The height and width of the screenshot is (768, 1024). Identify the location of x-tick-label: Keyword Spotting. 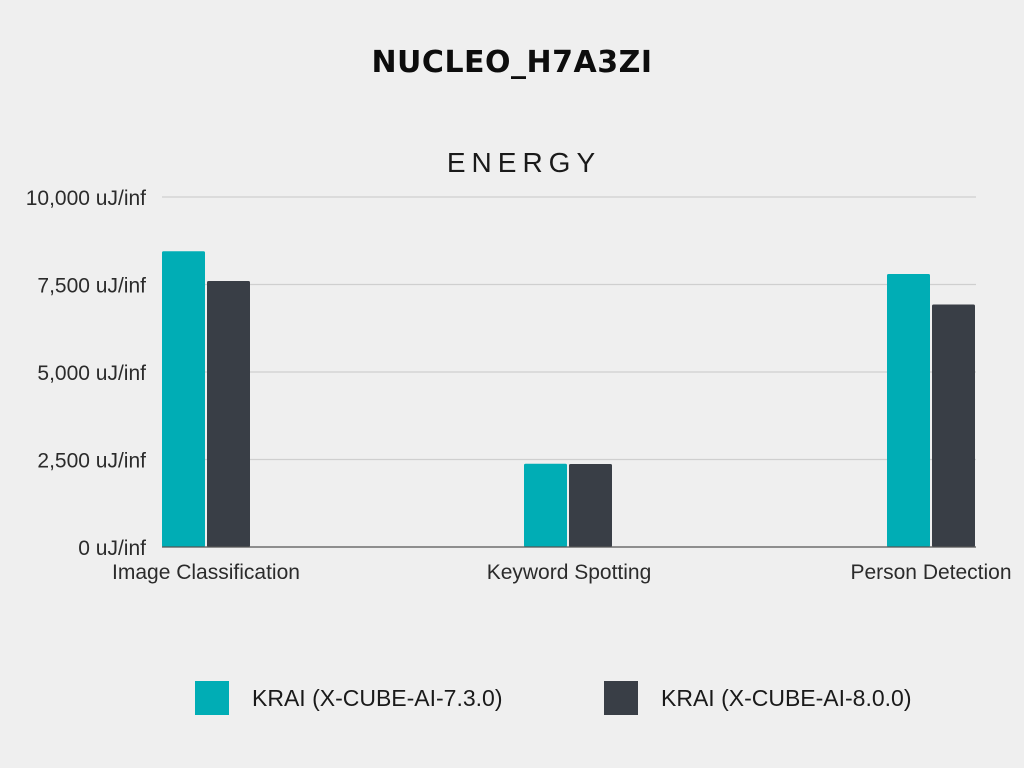
(569, 572).